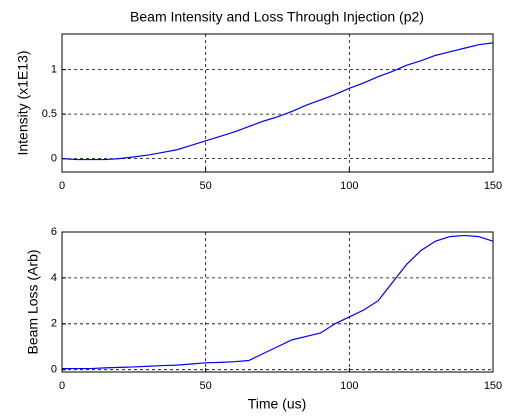 The width and height of the screenshot is (505, 418). Describe the element at coordinates (54, 70) in the screenshot. I see `y-tick-label: 1` at that location.